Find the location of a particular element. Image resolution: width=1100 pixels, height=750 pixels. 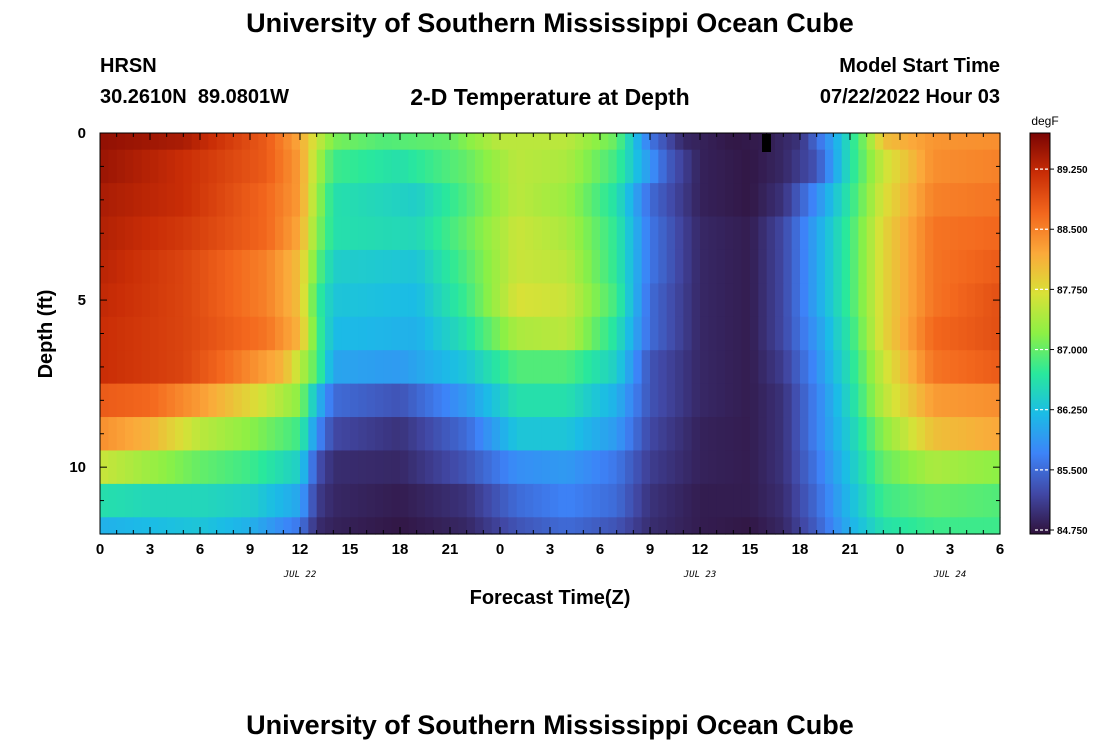

y-tick-label: 0 is located at coordinates (82, 133).